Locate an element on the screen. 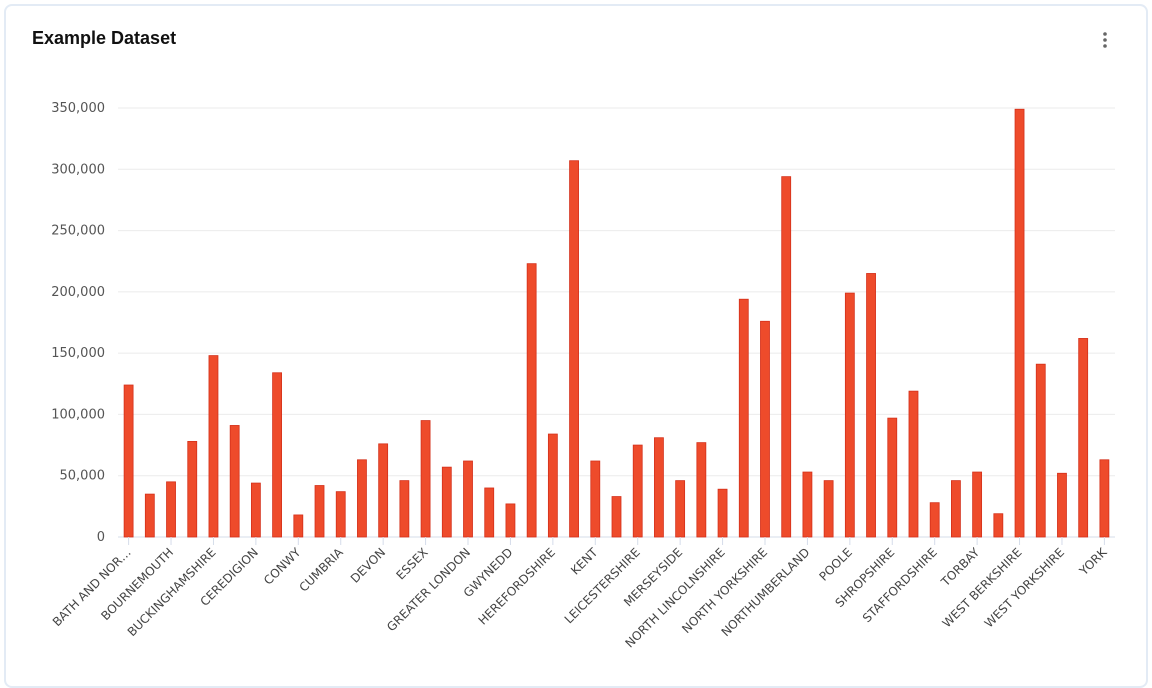 This screenshot has width=1152, height=688. x-tick-label: DEVON is located at coordinates (368, 565).